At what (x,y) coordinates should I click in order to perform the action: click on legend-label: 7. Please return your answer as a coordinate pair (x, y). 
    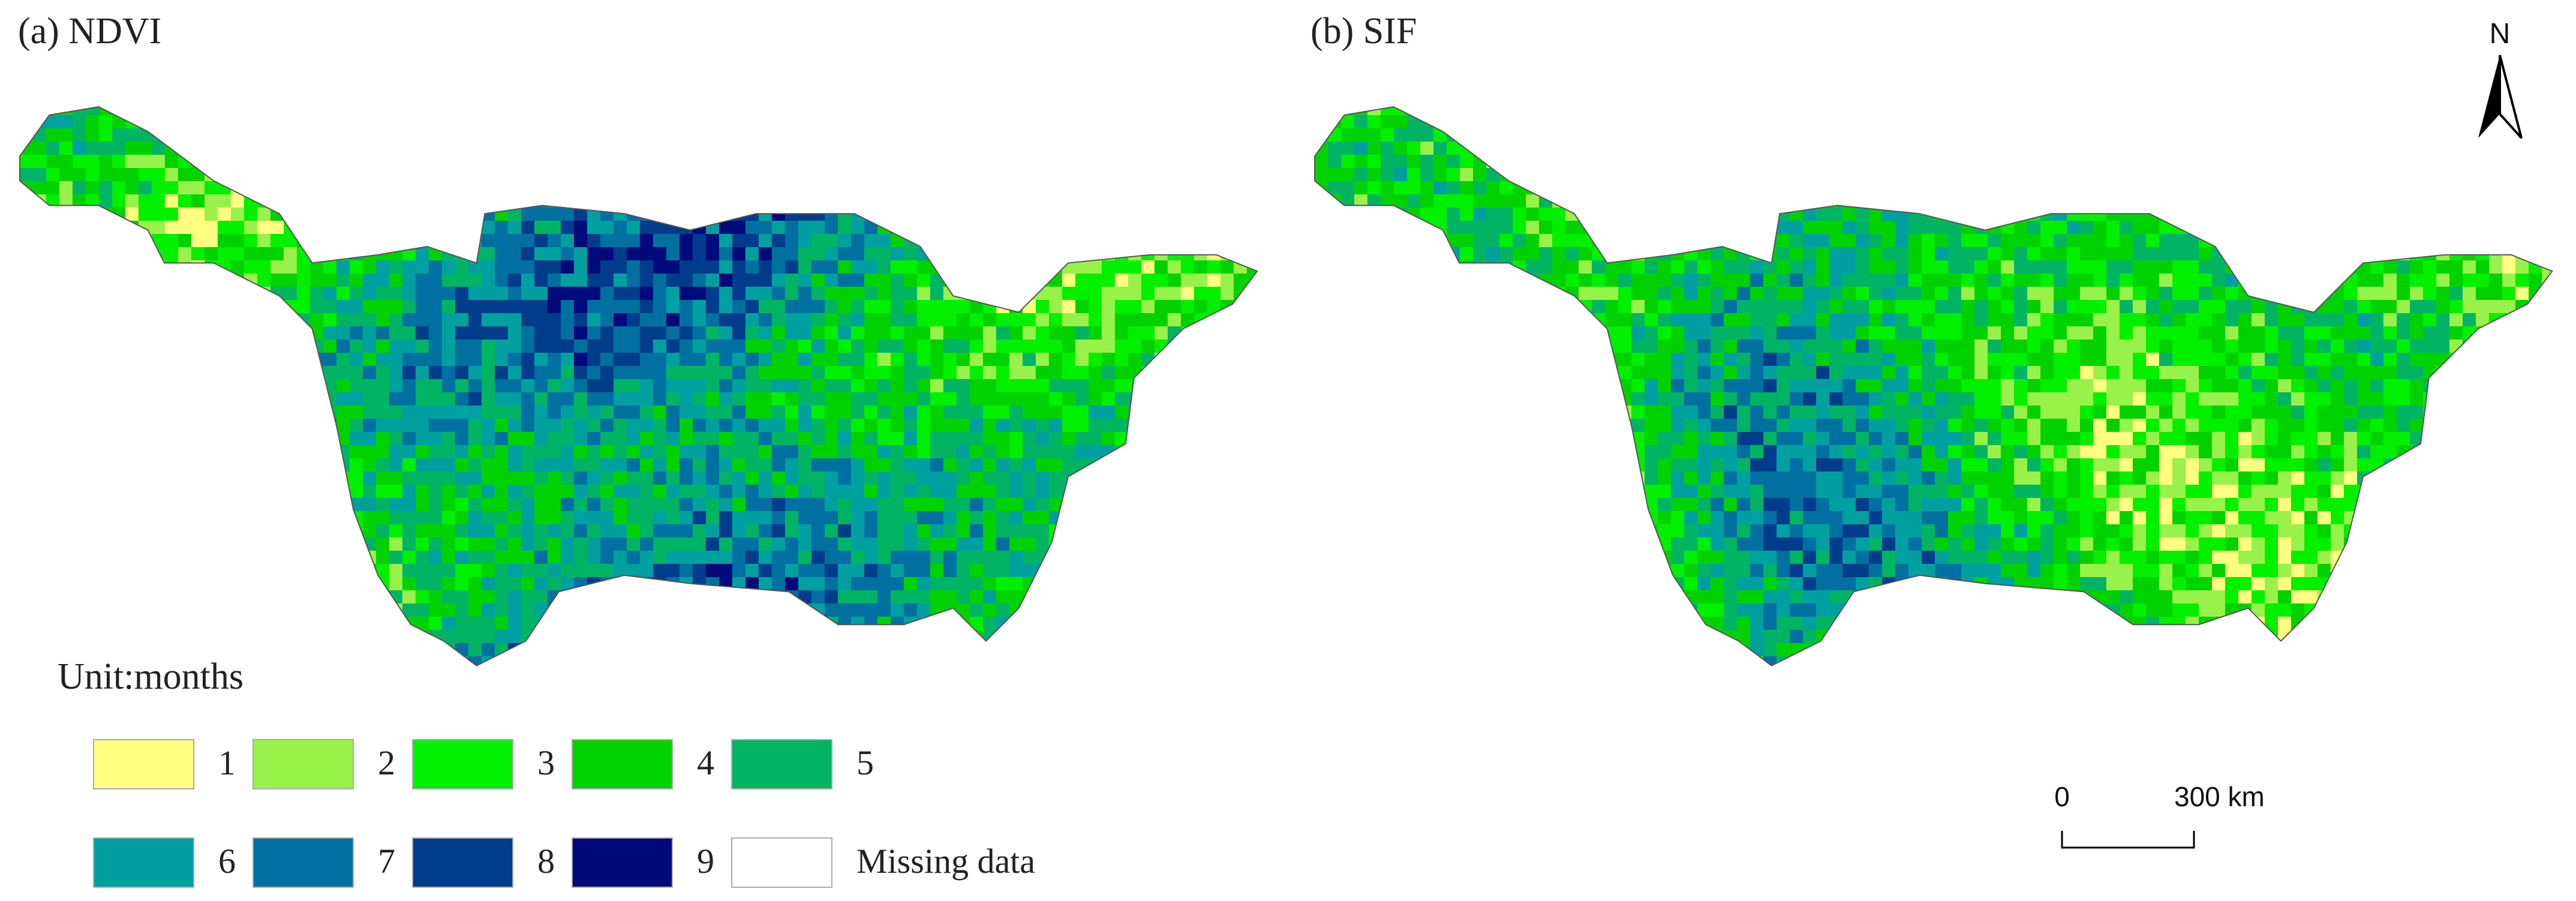
    Looking at the image, I should click on (387, 861).